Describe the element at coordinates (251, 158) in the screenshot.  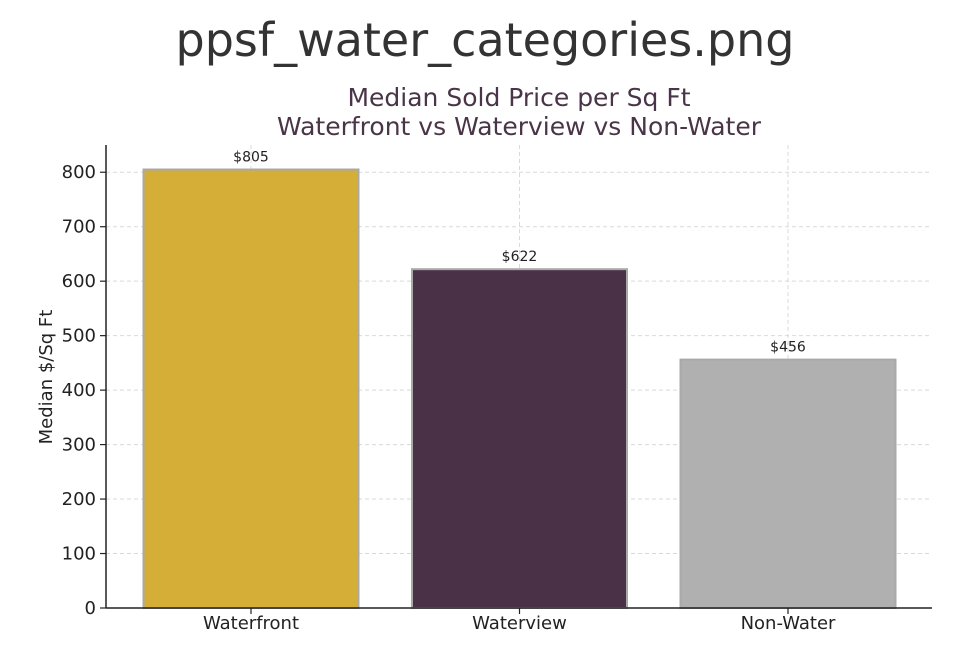
I see `bar-value-label: $805` at that location.